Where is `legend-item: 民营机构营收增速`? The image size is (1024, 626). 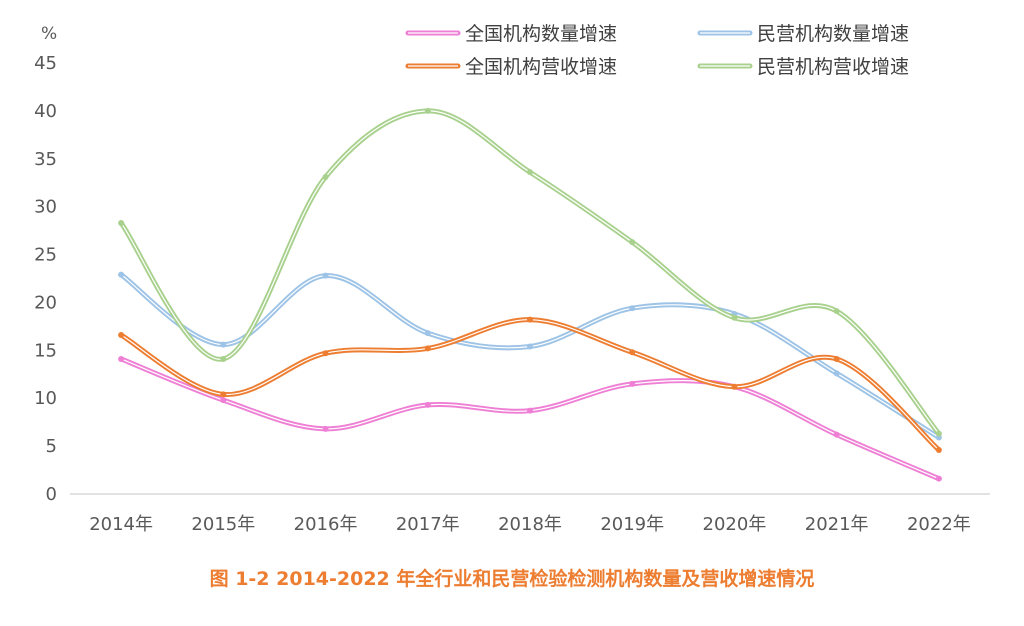
legend-item: 民营机构营收增速 is located at coordinates (803, 67).